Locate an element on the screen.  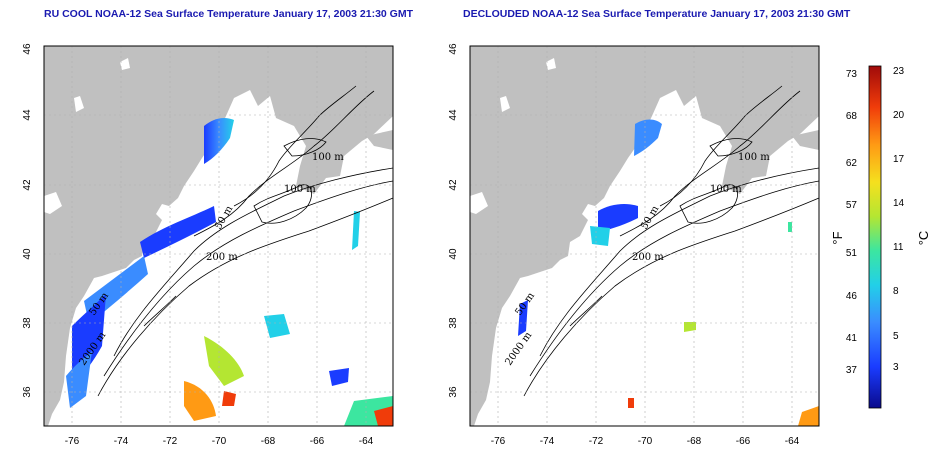
fahrenheit-tick-label: 51 is located at coordinates (852, 253).